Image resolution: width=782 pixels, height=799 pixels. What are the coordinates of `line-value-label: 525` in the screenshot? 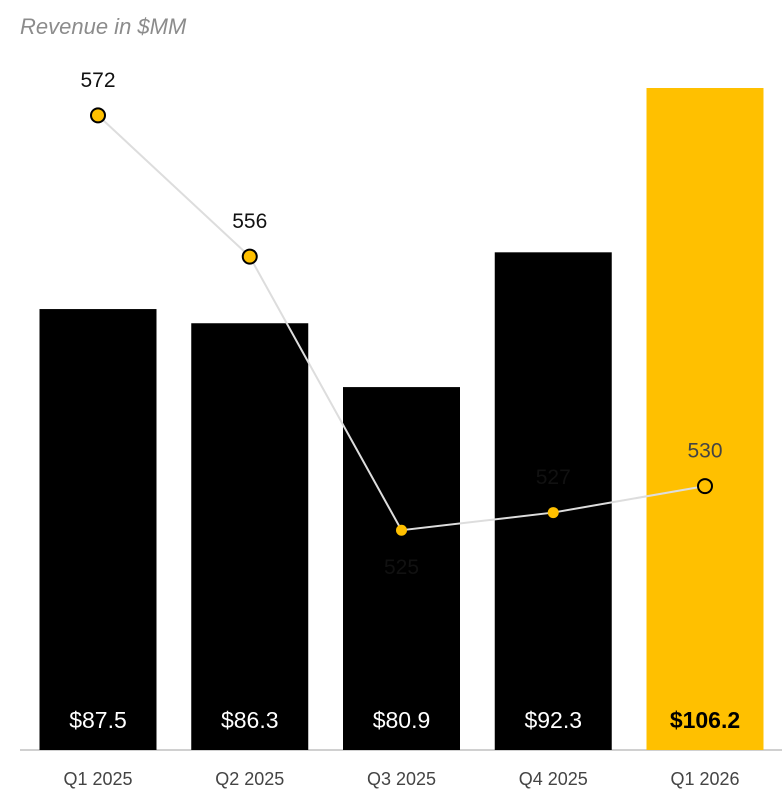 It's located at (401, 567).